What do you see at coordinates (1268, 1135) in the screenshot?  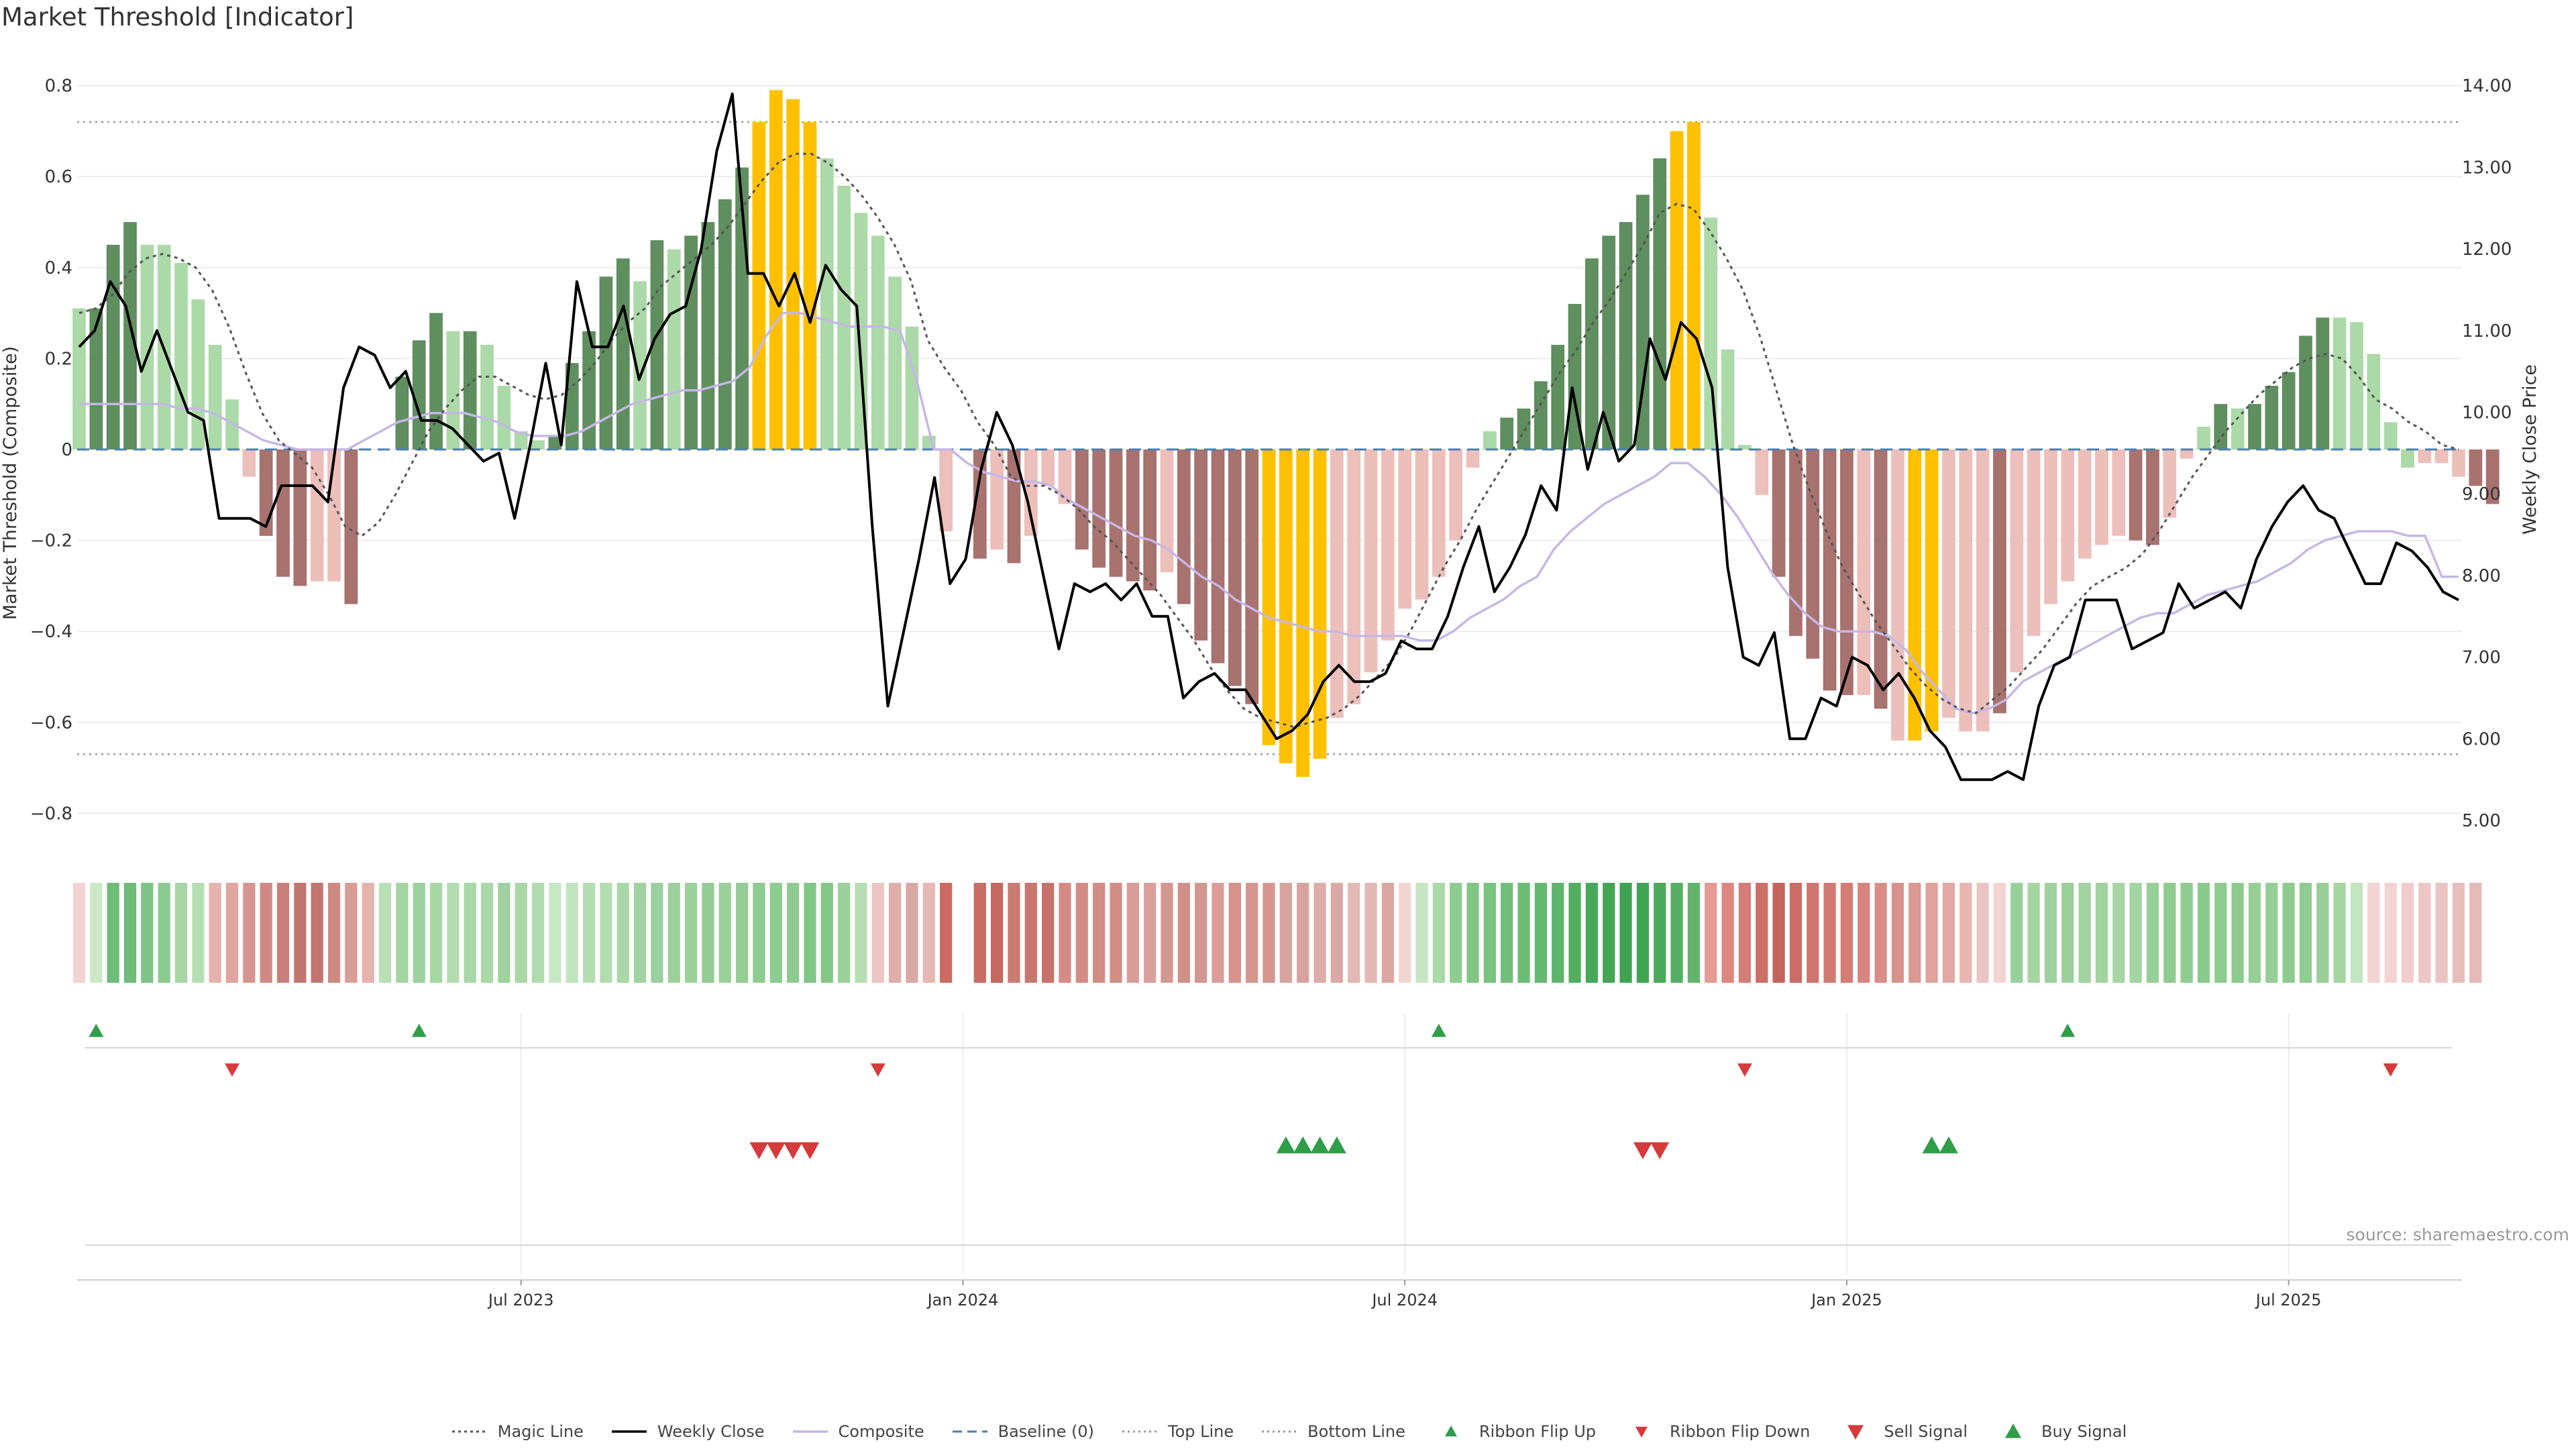 I see `signal-panels` at bounding box center [1268, 1135].